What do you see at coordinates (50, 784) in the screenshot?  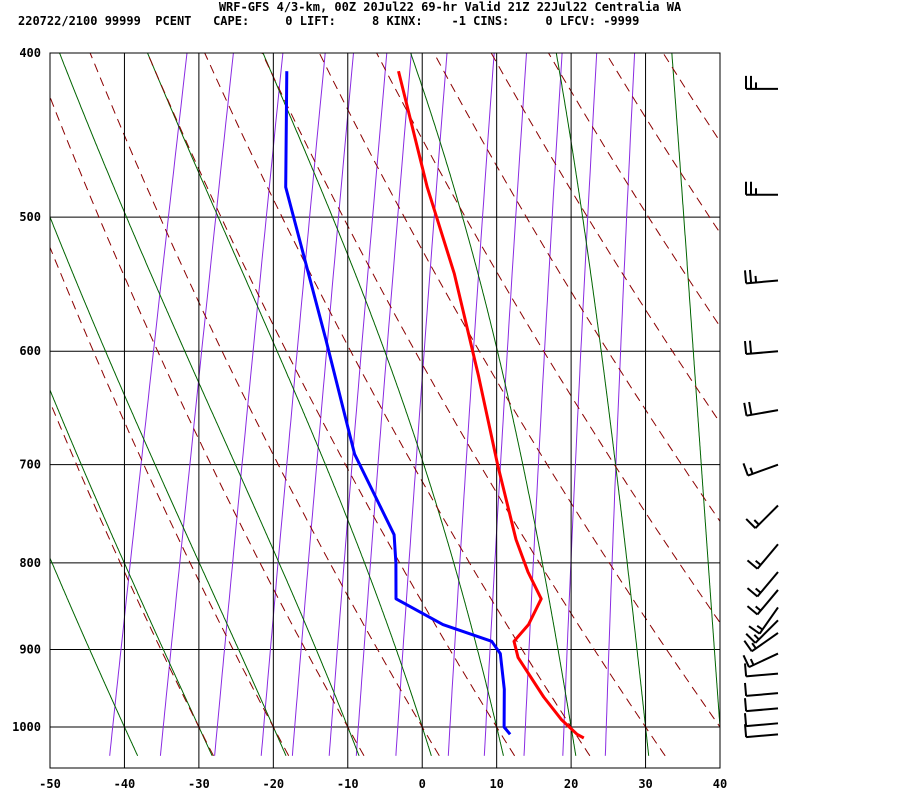 I see `temperature-label: -50` at bounding box center [50, 784].